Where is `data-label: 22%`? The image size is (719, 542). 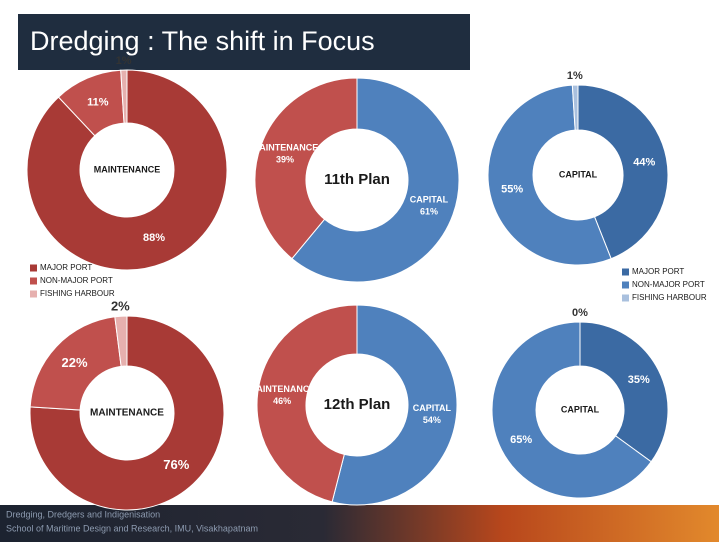 data-label: 22% is located at coordinates (74, 362).